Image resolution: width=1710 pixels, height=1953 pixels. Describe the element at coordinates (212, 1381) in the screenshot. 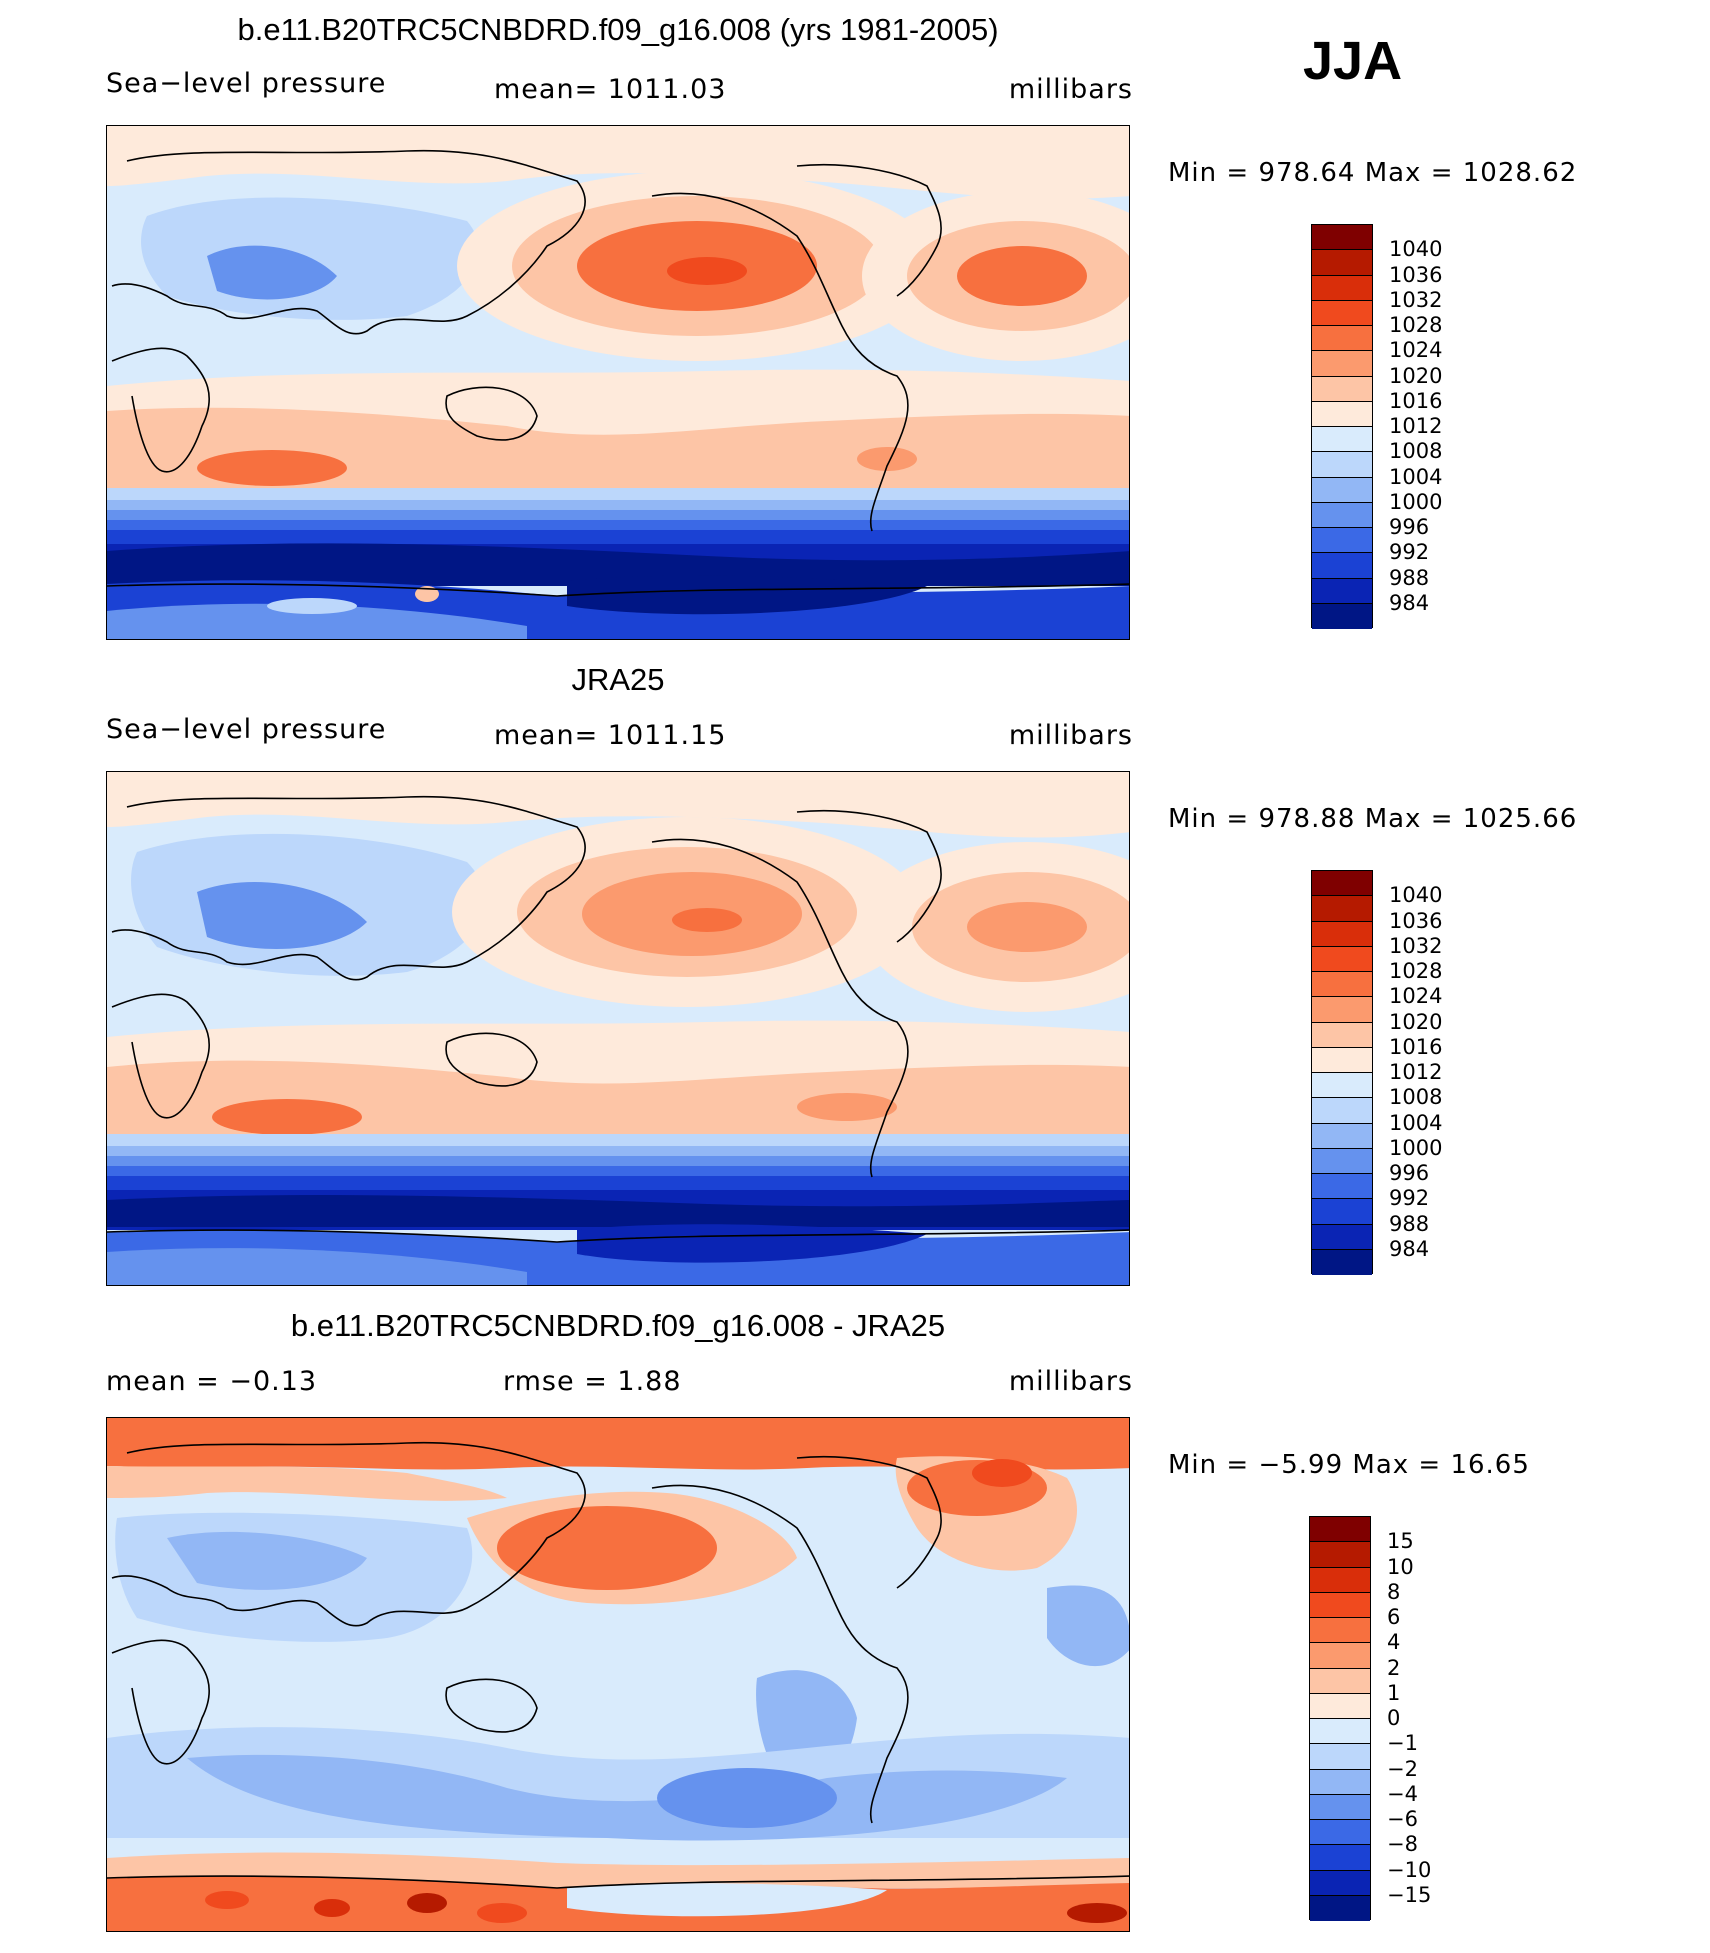

I see `panel3-mean: mean = −0.13` at that location.